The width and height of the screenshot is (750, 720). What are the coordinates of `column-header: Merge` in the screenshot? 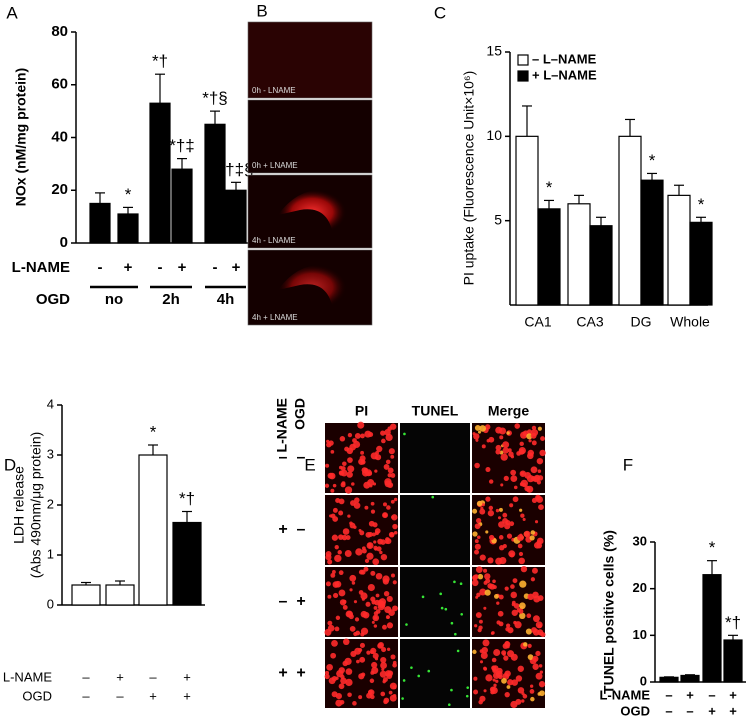 It's located at (508, 411).